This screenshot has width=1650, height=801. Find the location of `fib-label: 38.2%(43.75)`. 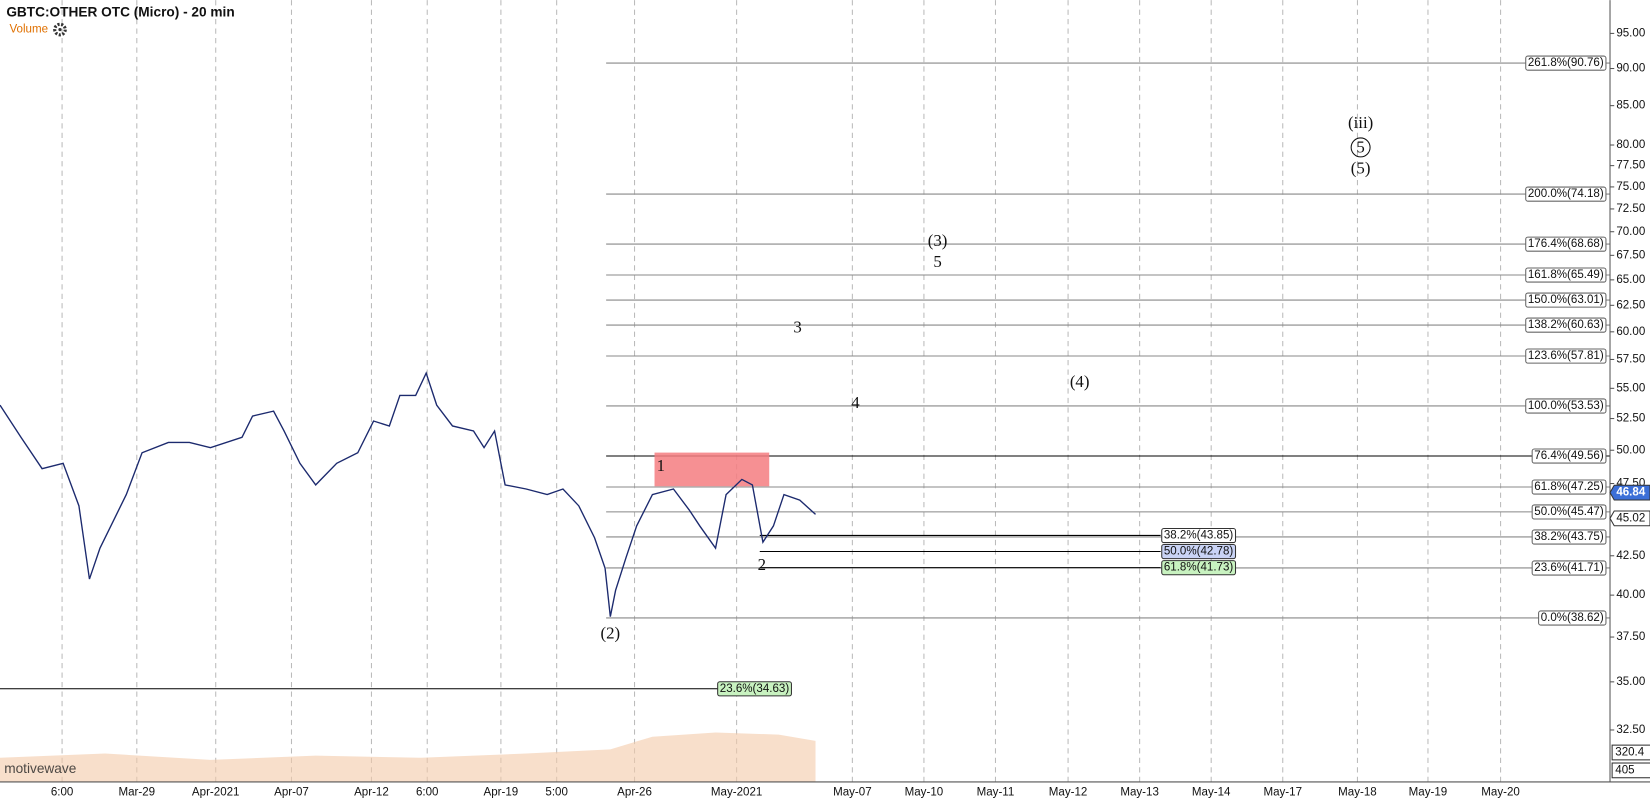

fib-label: 38.2%(43.75) is located at coordinates (1569, 537).